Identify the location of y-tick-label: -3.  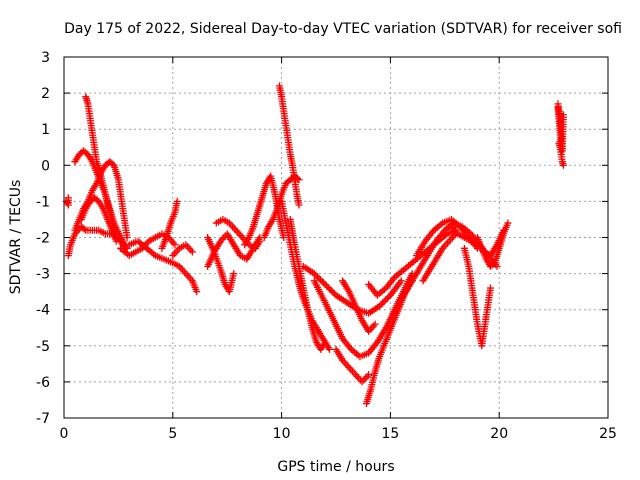
(43, 275).